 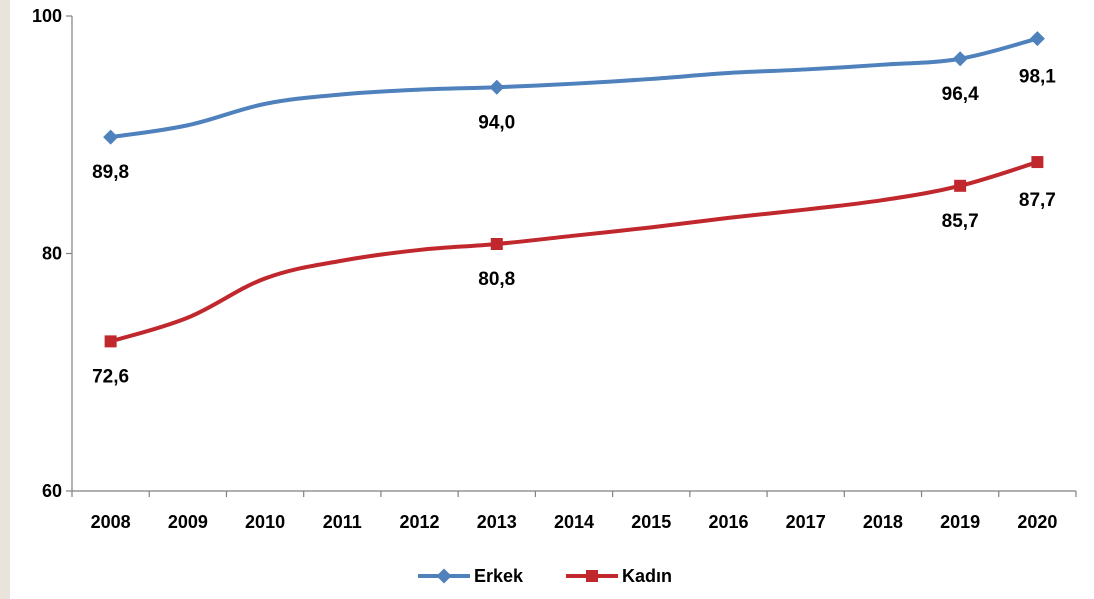 I want to click on x-tick-label: 2012, so click(x=420, y=522).